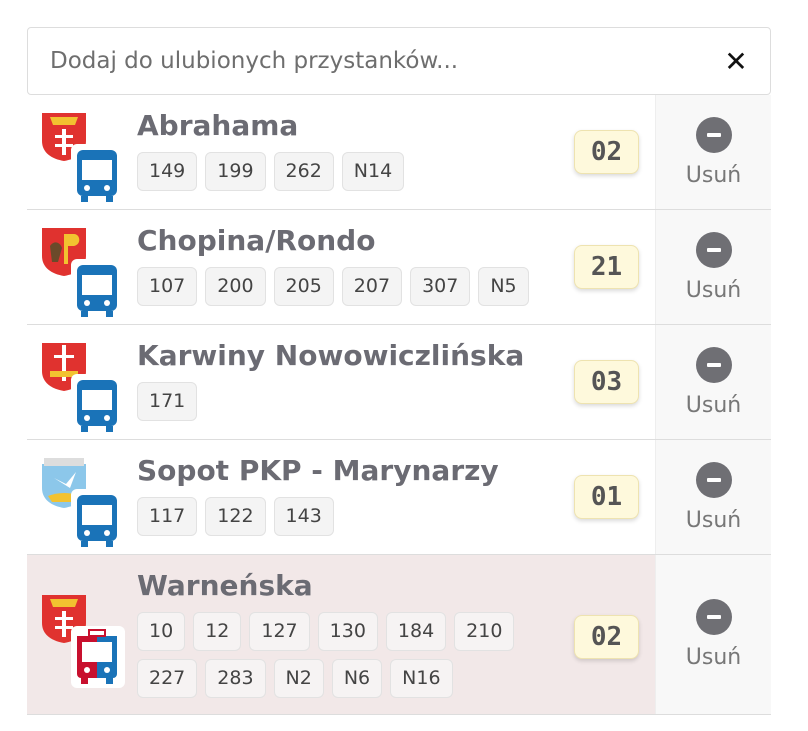 The height and width of the screenshot is (731, 808). Describe the element at coordinates (357, 678) in the screenshot. I see `line-badge: N6` at that location.